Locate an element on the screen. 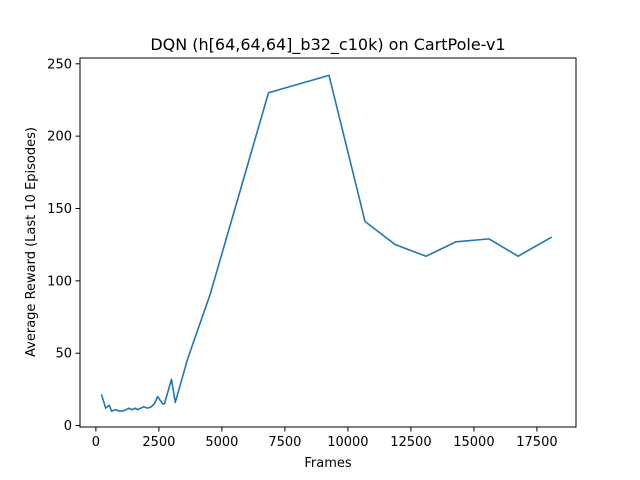 The image size is (640, 480). x-tick-label: 7500 is located at coordinates (284, 442).